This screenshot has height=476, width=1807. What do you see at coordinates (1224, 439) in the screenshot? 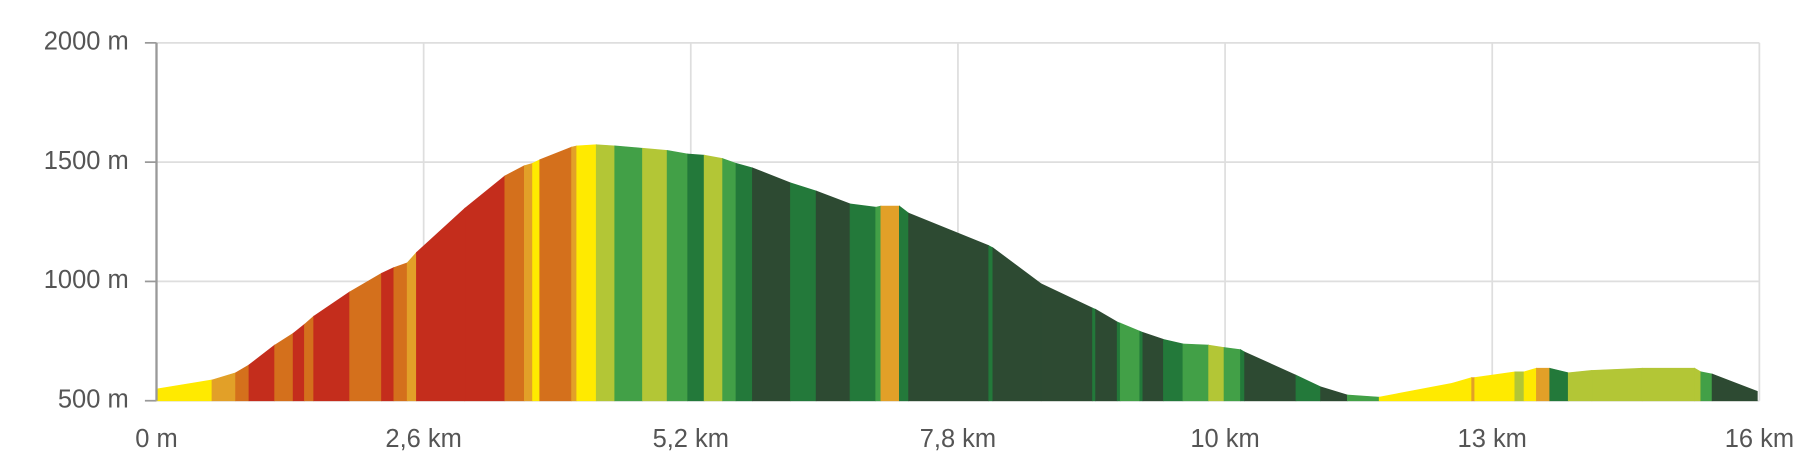
I see `x-tick-label: 10 km` at bounding box center [1224, 439].